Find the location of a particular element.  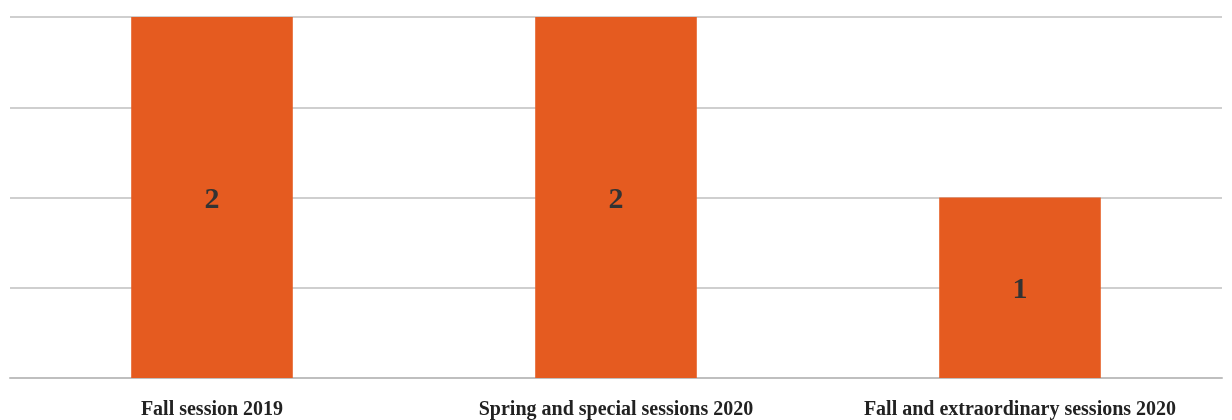

x-tick-label: Fall session 2019 is located at coordinates (212, 408).